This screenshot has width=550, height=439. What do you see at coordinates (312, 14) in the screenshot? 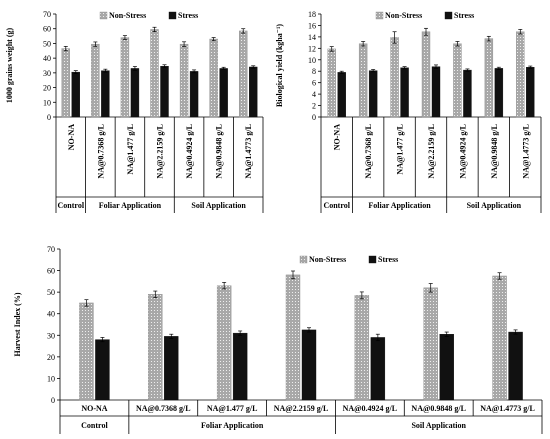
I see `y-tick-label: 18` at bounding box center [312, 14].